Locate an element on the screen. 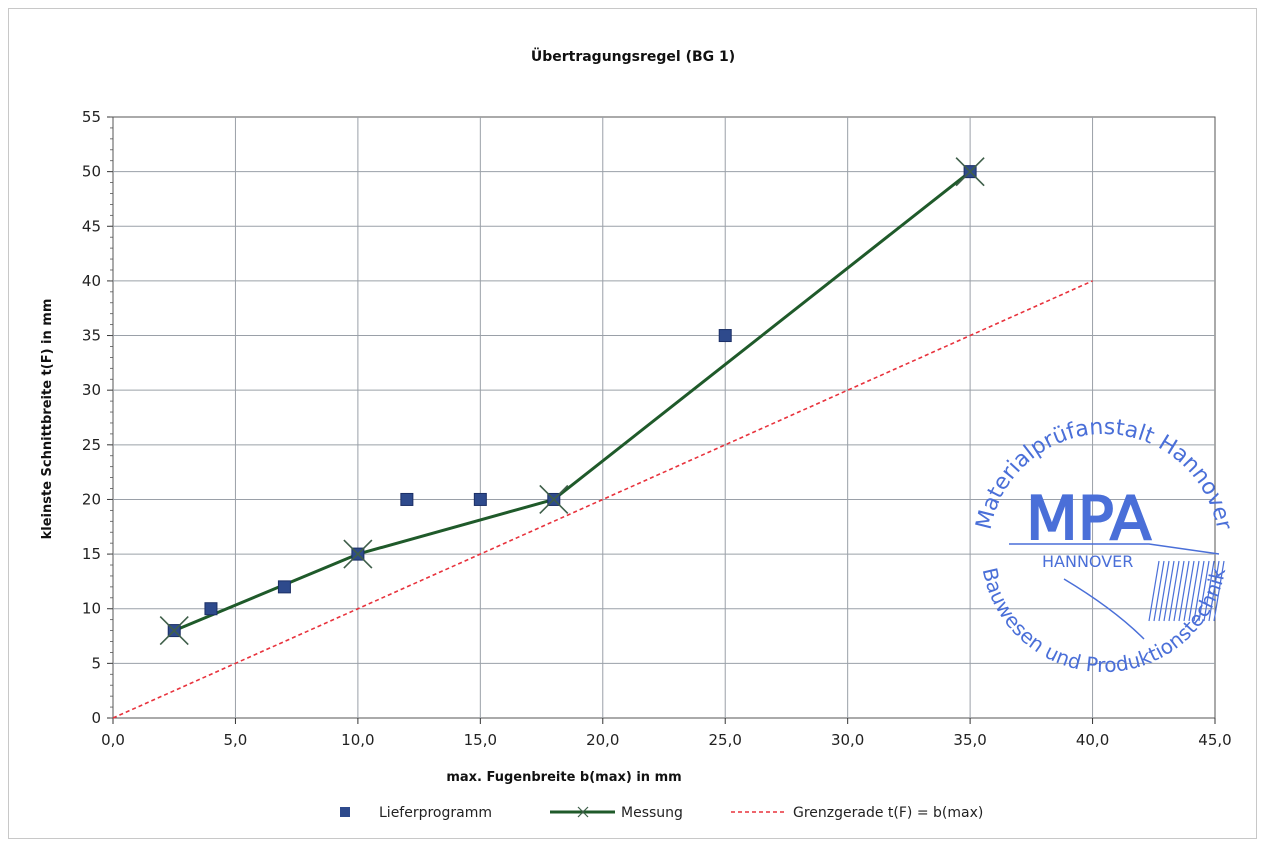  legend-item-grenzgerade: Grenzgerade t(F) = b(max) is located at coordinates (857, 813).